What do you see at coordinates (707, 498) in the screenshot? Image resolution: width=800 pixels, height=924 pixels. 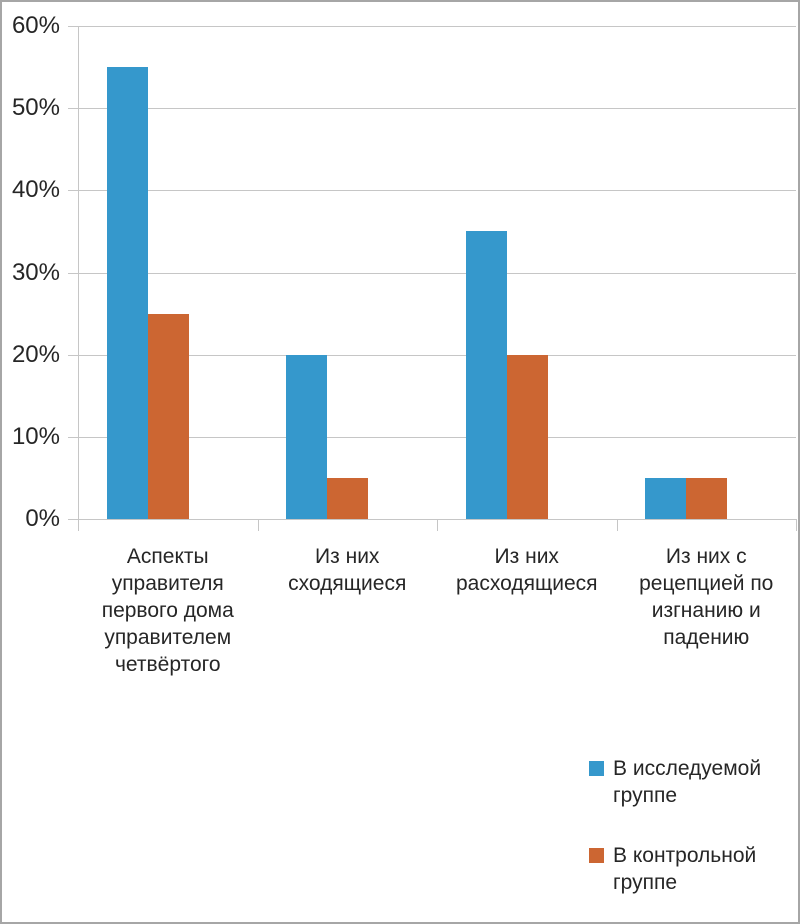 I see `bar-series2-category4` at bounding box center [707, 498].